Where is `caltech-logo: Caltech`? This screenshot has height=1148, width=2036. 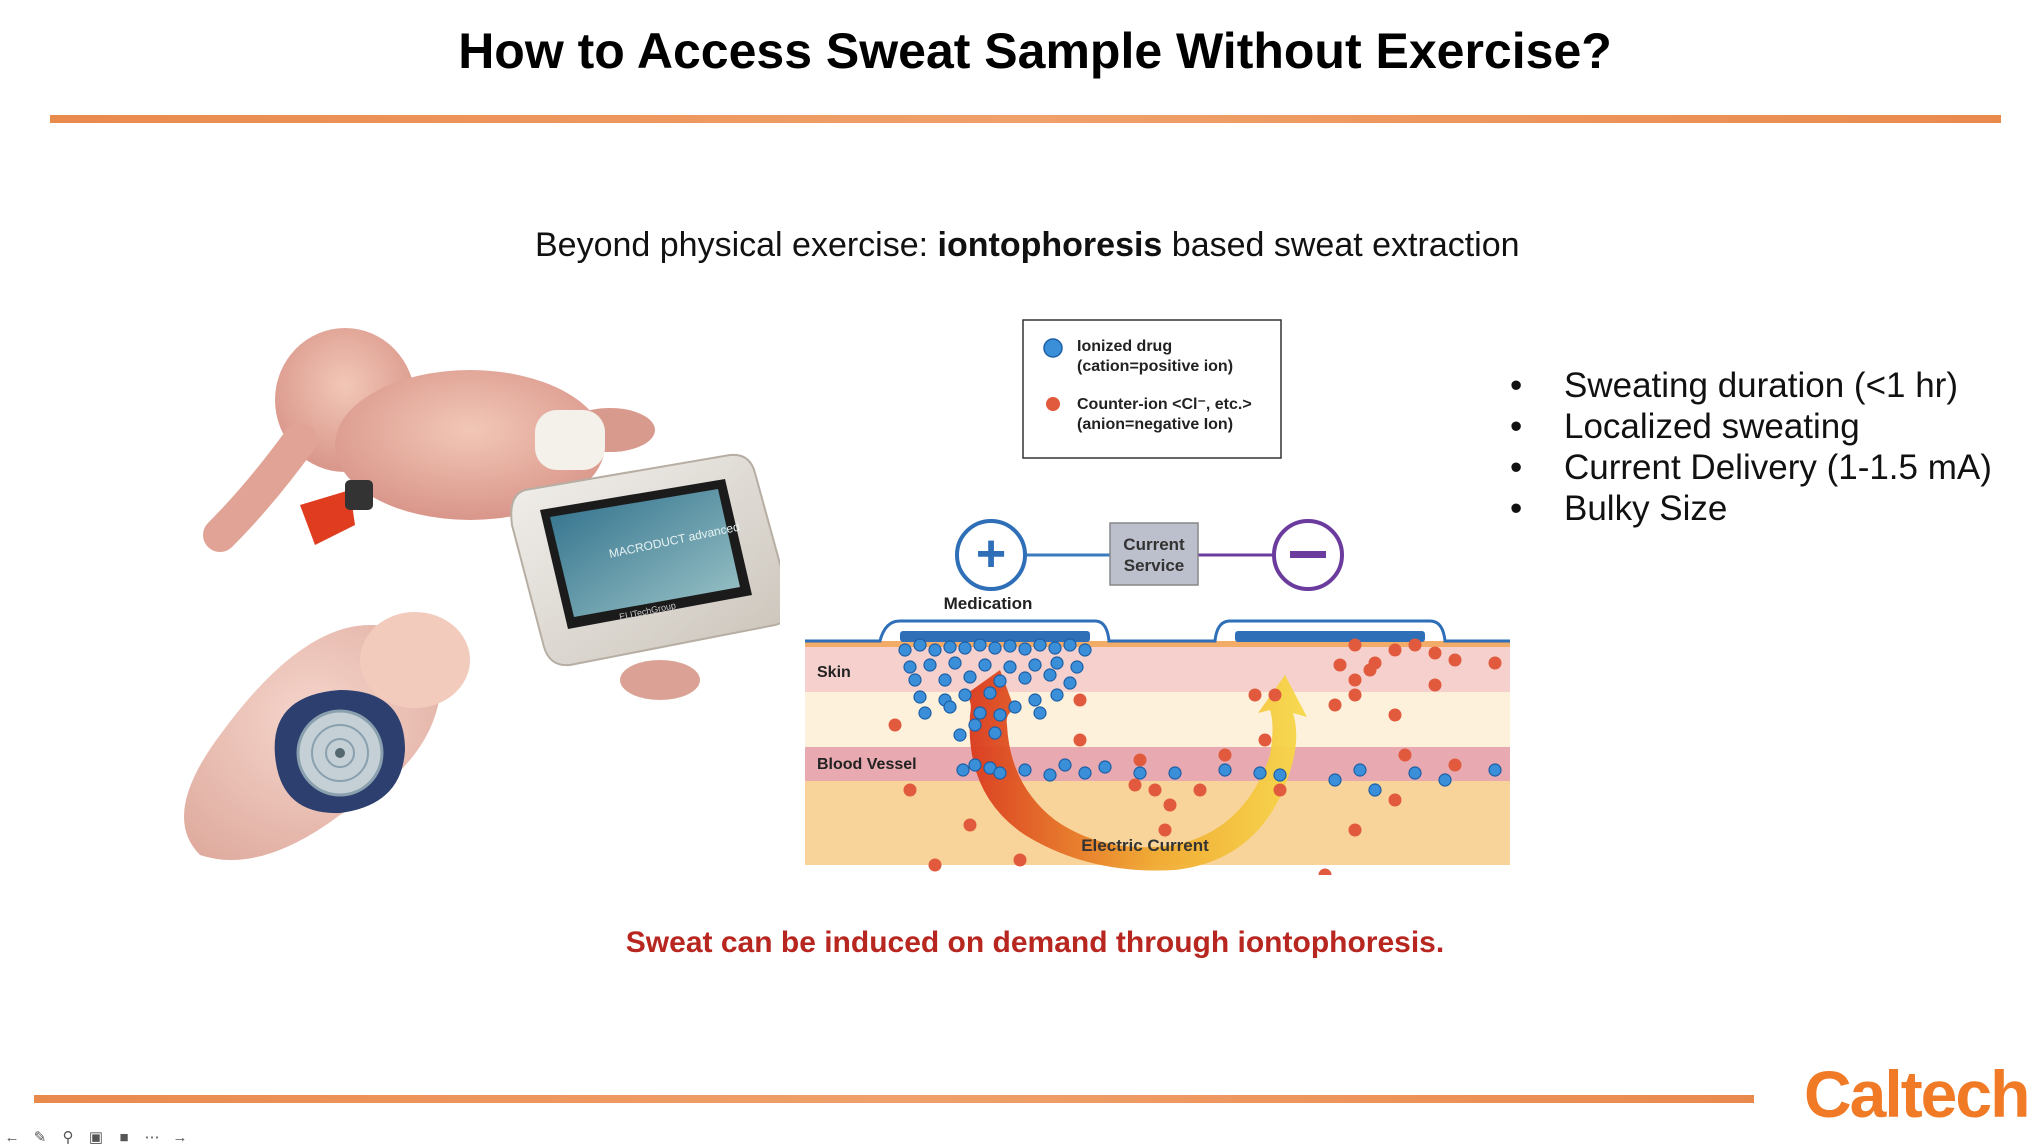 caltech-logo: Caltech is located at coordinates (1917, 1094).